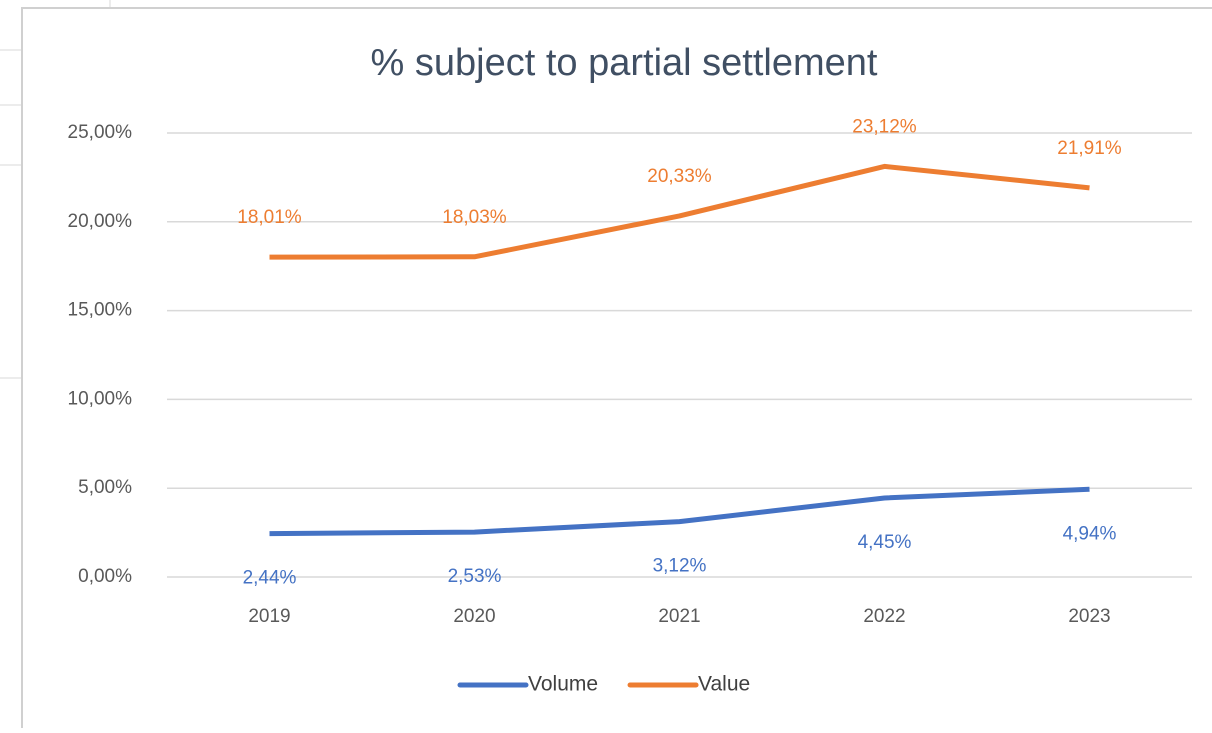 The width and height of the screenshot is (1212, 733). Describe the element at coordinates (100, 132) in the screenshot. I see `y-tick-label: 25,00%` at that location.